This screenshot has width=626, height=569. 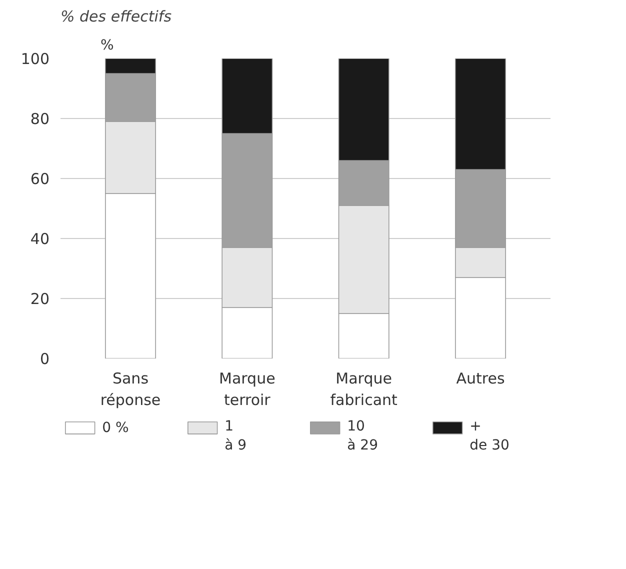 What do you see at coordinates (490, 436) in the screenshot?
I see `legend-label: + de 30` at bounding box center [490, 436].